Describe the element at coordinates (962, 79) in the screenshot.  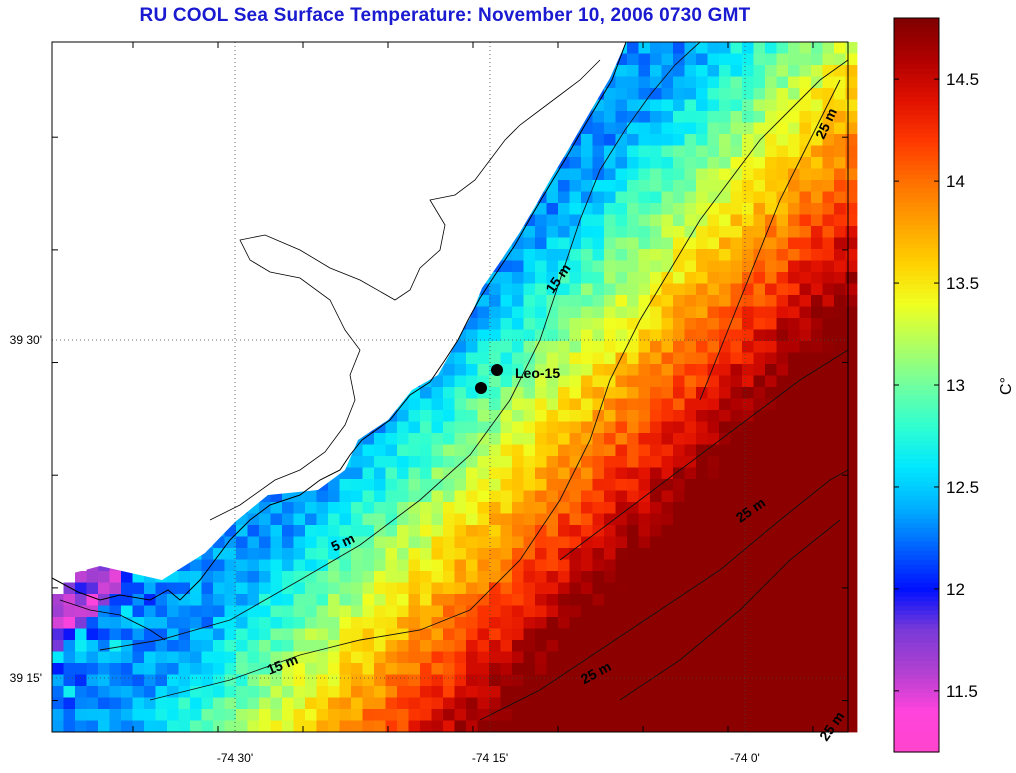
I see `colorbar-tick-label: 14.5` at that location.